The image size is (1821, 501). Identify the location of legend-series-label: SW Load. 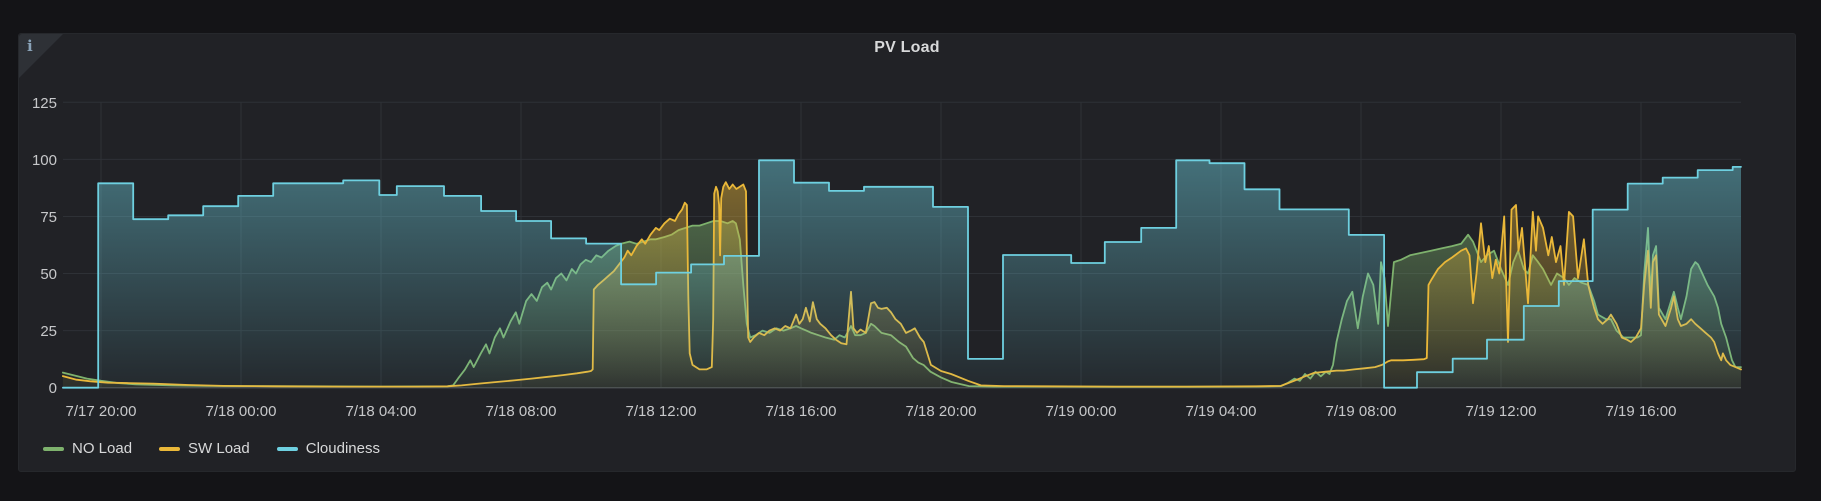
(219, 448).